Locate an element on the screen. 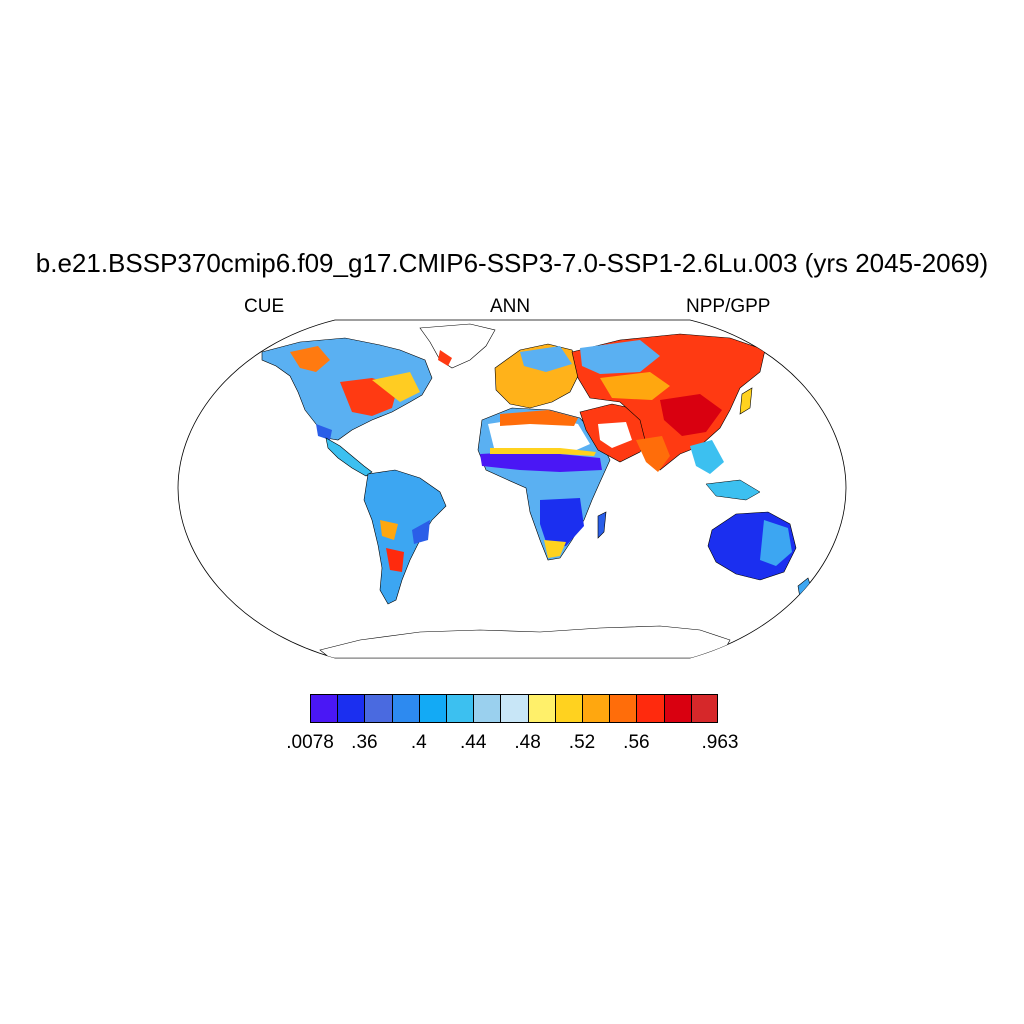 The image size is (1024, 1024). greenland-edge is located at coordinates (445, 358).